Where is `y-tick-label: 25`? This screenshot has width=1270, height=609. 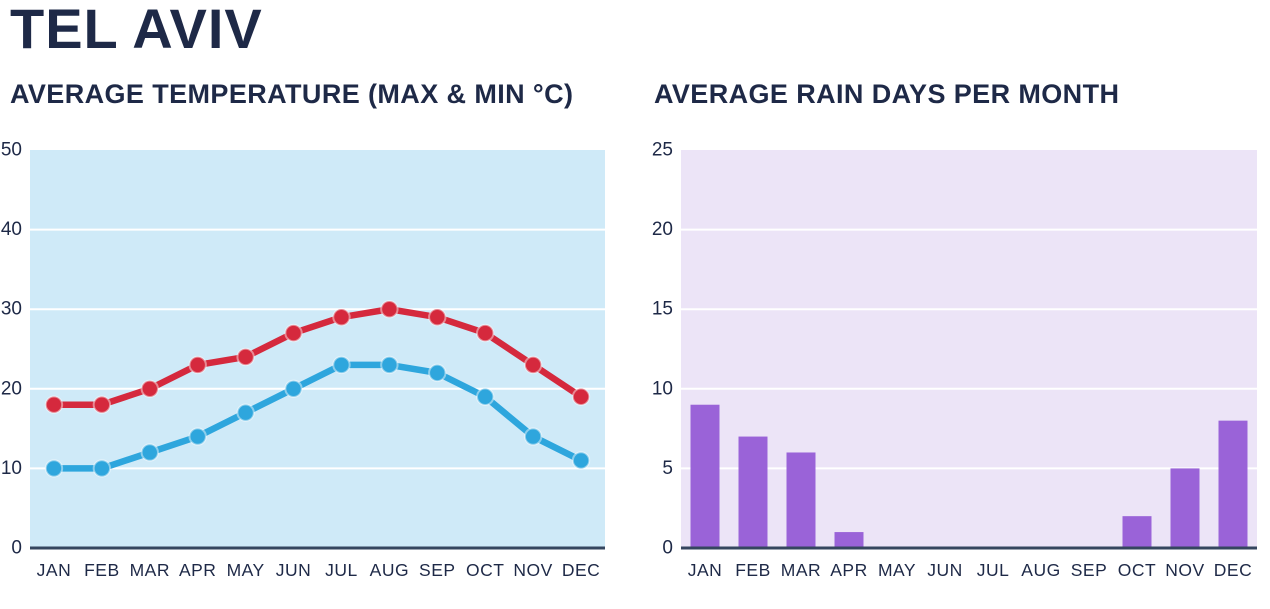 y-tick-label: 25 is located at coordinates (662, 150).